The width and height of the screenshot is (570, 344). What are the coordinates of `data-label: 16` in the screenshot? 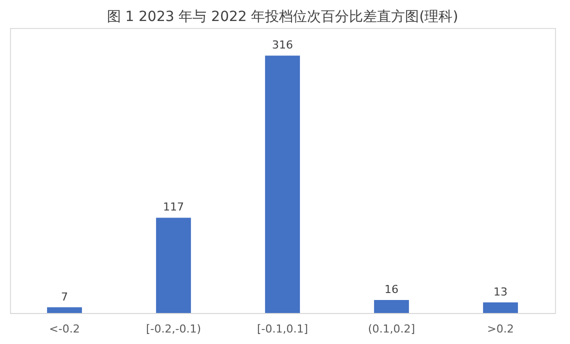 It's located at (391, 289).